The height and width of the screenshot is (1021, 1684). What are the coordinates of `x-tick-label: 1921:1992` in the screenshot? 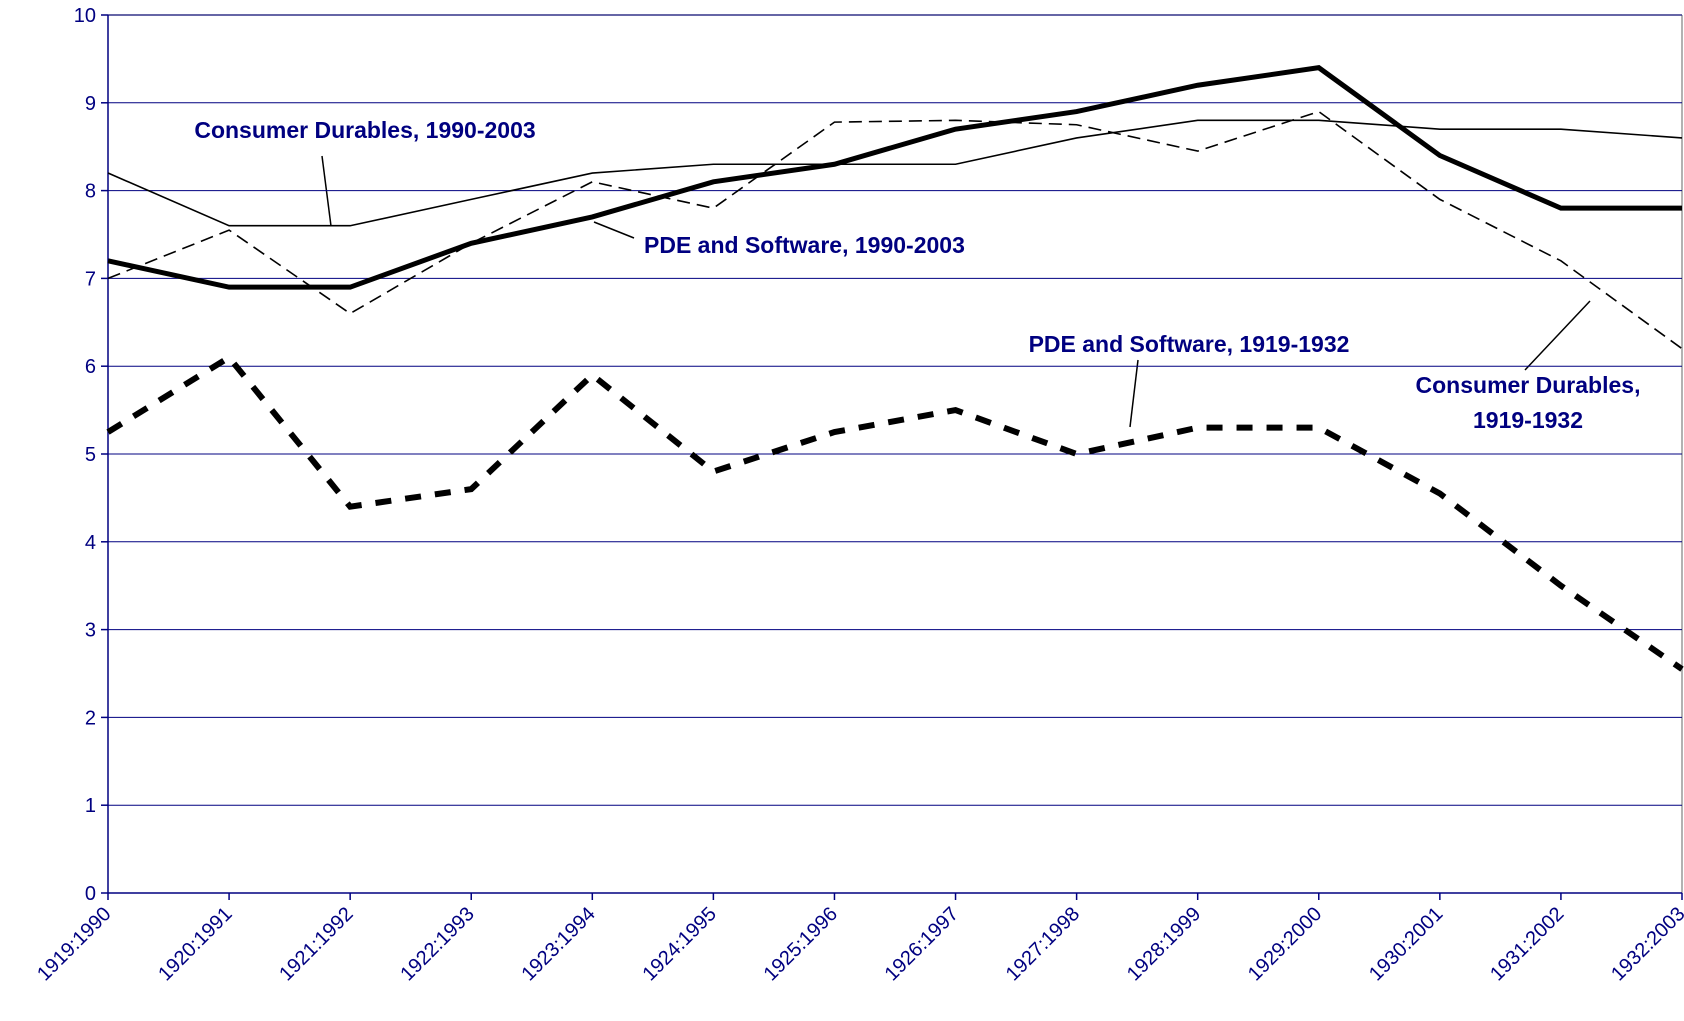 It's located at (316, 944).